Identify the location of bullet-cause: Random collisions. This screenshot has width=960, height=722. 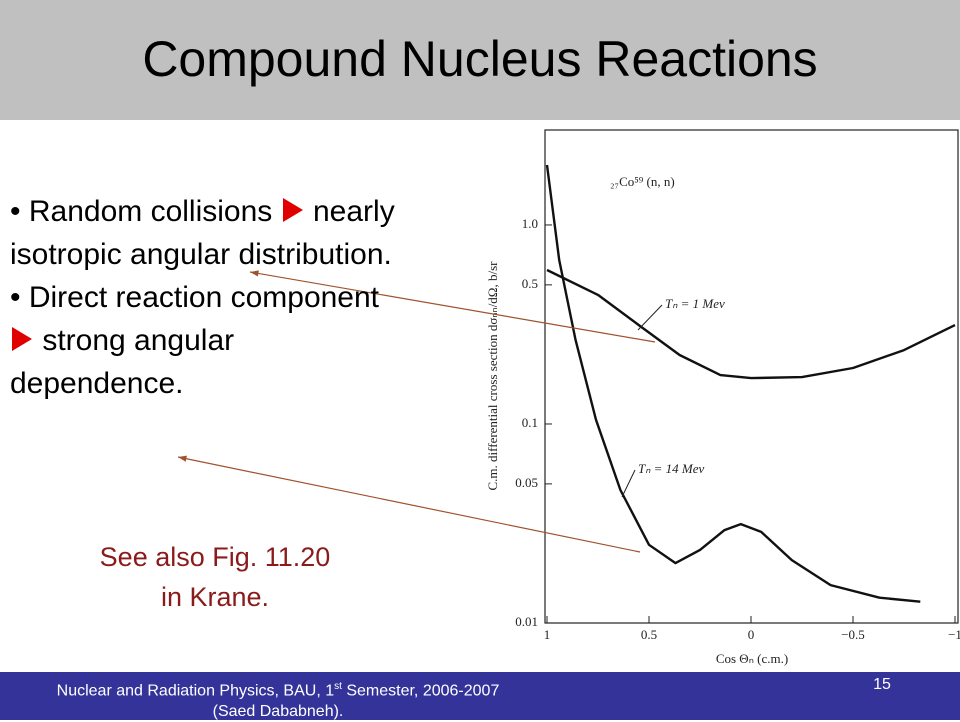
(150, 211).